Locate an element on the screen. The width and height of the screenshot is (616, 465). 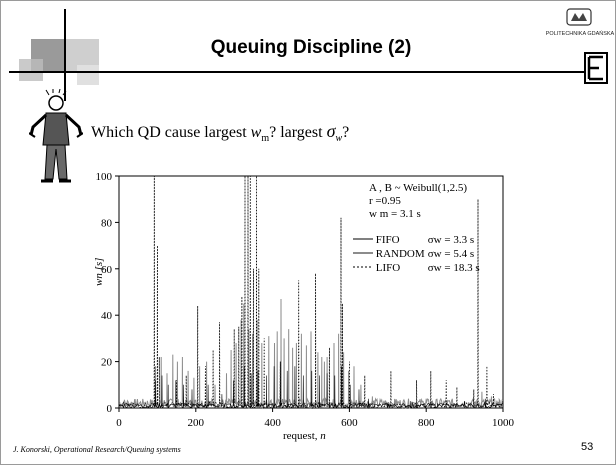
deco-vertical-line is located at coordinates (65, 55).